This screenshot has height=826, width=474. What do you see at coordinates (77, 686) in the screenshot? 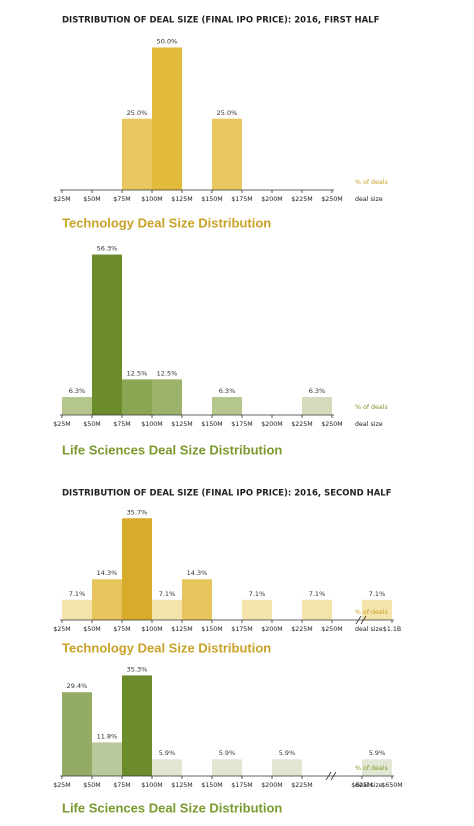
I see `value-label: 29.4%` at bounding box center [77, 686].